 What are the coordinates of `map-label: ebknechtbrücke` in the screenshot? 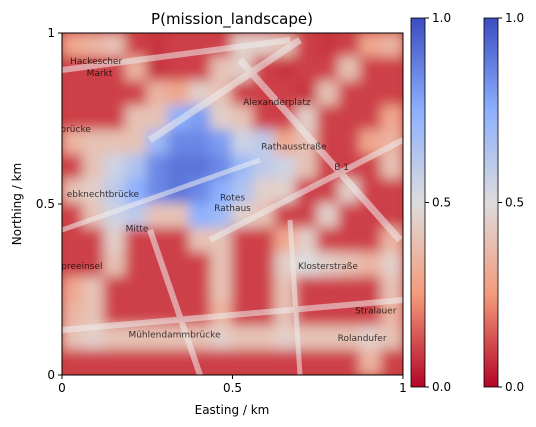 It's located at (103, 195).